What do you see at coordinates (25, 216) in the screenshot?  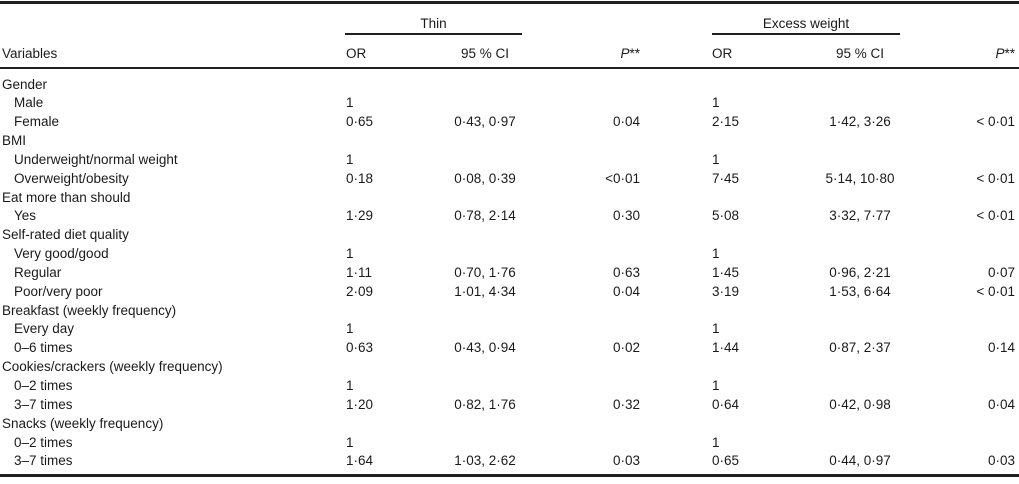 I see `row-label: Yes` at bounding box center [25, 216].